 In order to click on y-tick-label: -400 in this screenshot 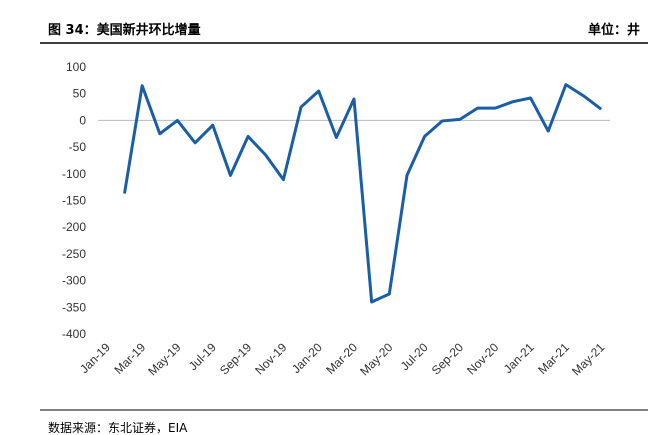, I will do `click(74, 334)`.